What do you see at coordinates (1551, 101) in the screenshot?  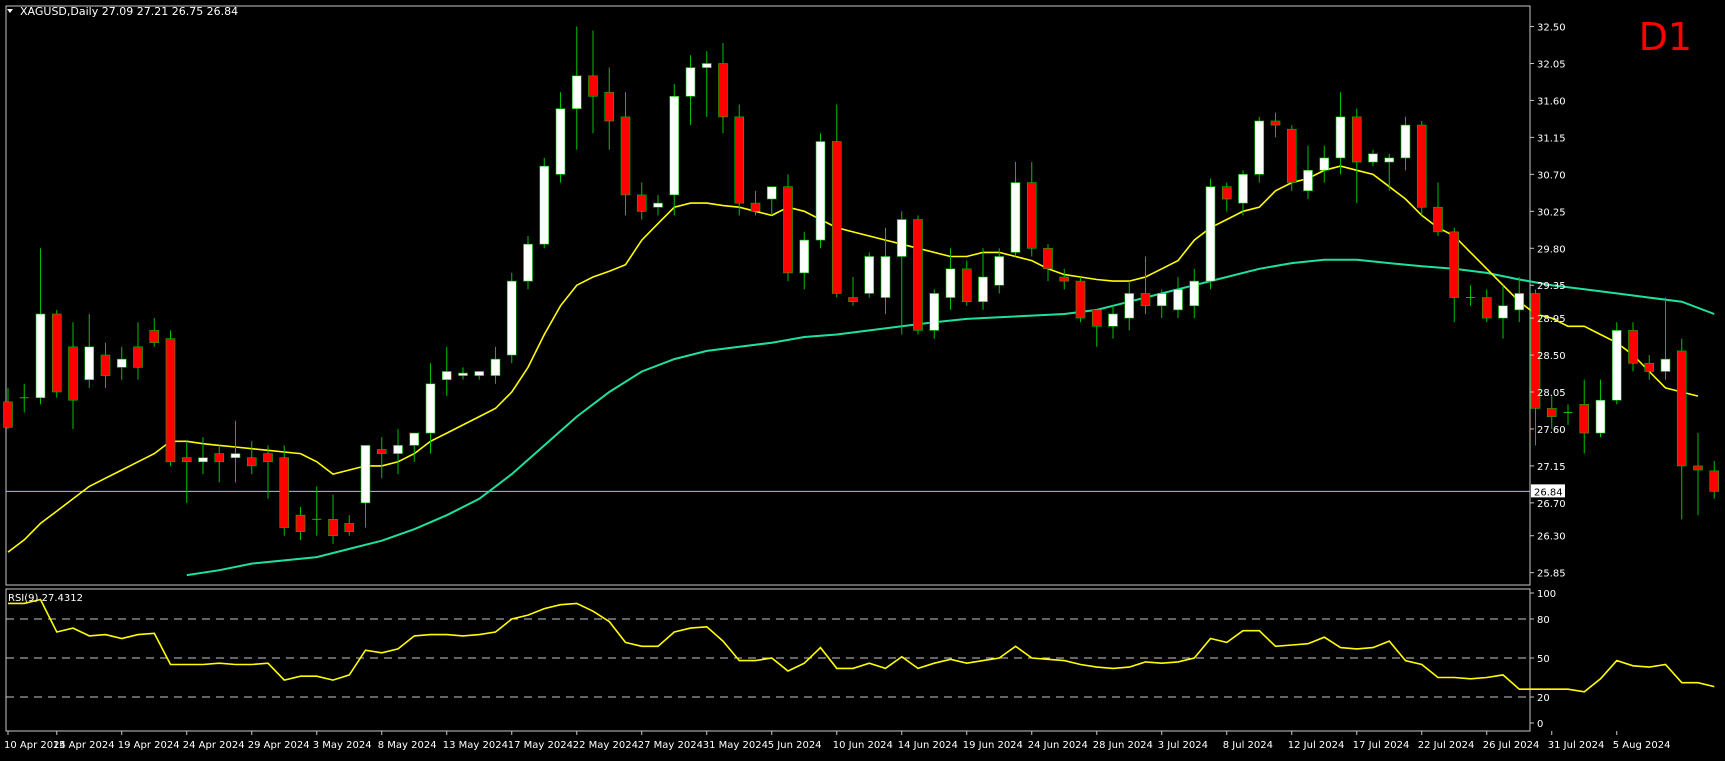 I see `price-tick-label: 31.60` at bounding box center [1551, 101].